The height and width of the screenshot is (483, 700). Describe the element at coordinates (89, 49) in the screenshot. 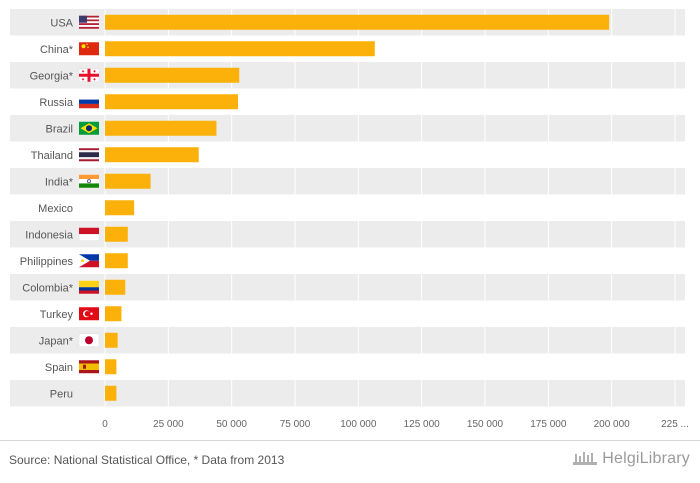

I see `flag-china-icon` at that location.